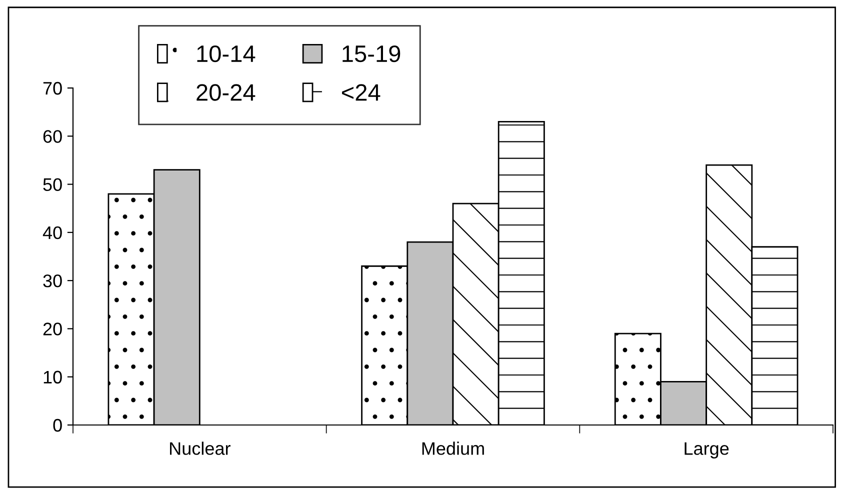  Describe the element at coordinates (371, 53) in the screenshot. I see `legend-label: 15-19` at that location.